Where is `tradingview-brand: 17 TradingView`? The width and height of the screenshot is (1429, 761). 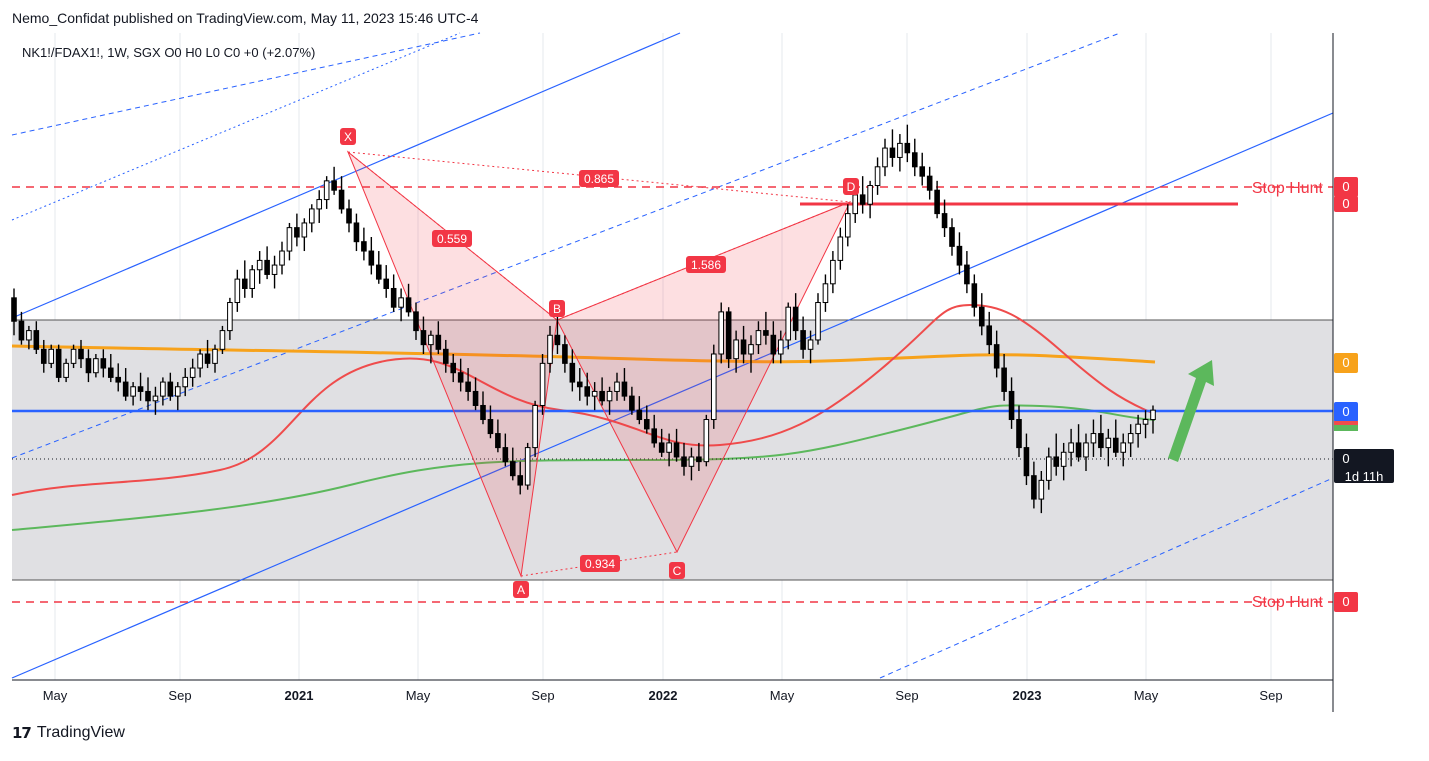
tradingview-brand: 17 TradingView is located at coordinates (68, 733).